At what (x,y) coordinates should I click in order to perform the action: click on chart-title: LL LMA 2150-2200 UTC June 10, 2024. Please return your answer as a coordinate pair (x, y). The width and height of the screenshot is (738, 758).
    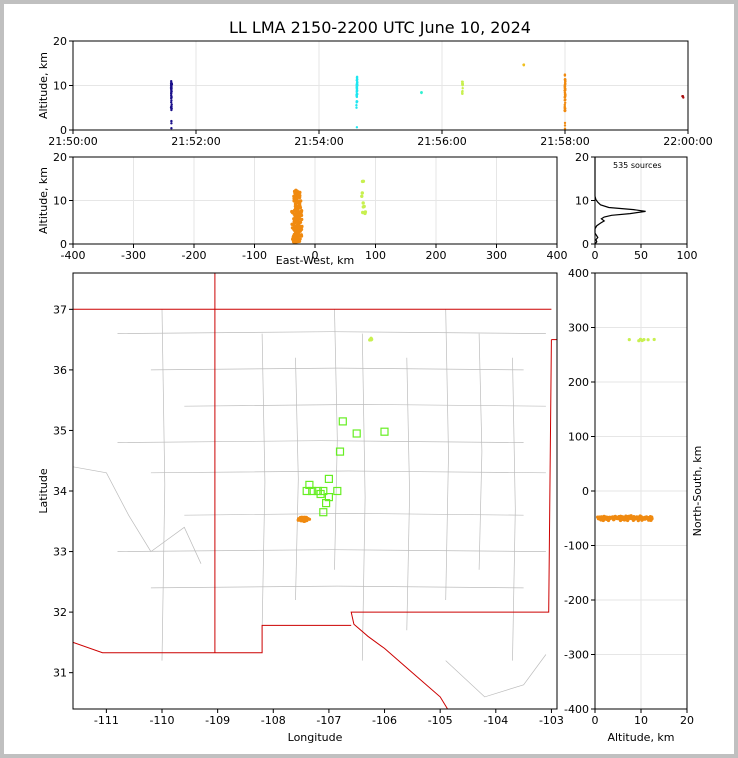
    Looking at the image, I should click on (380, 27).